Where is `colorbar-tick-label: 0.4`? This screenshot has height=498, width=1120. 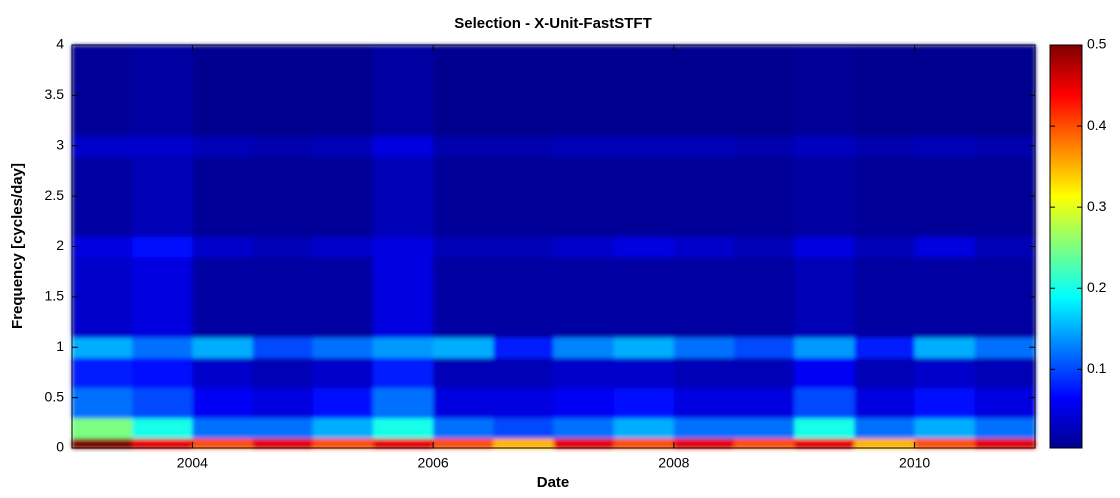
colorbar-tick-label: 0.4 is located at coordinates (1097, 125).